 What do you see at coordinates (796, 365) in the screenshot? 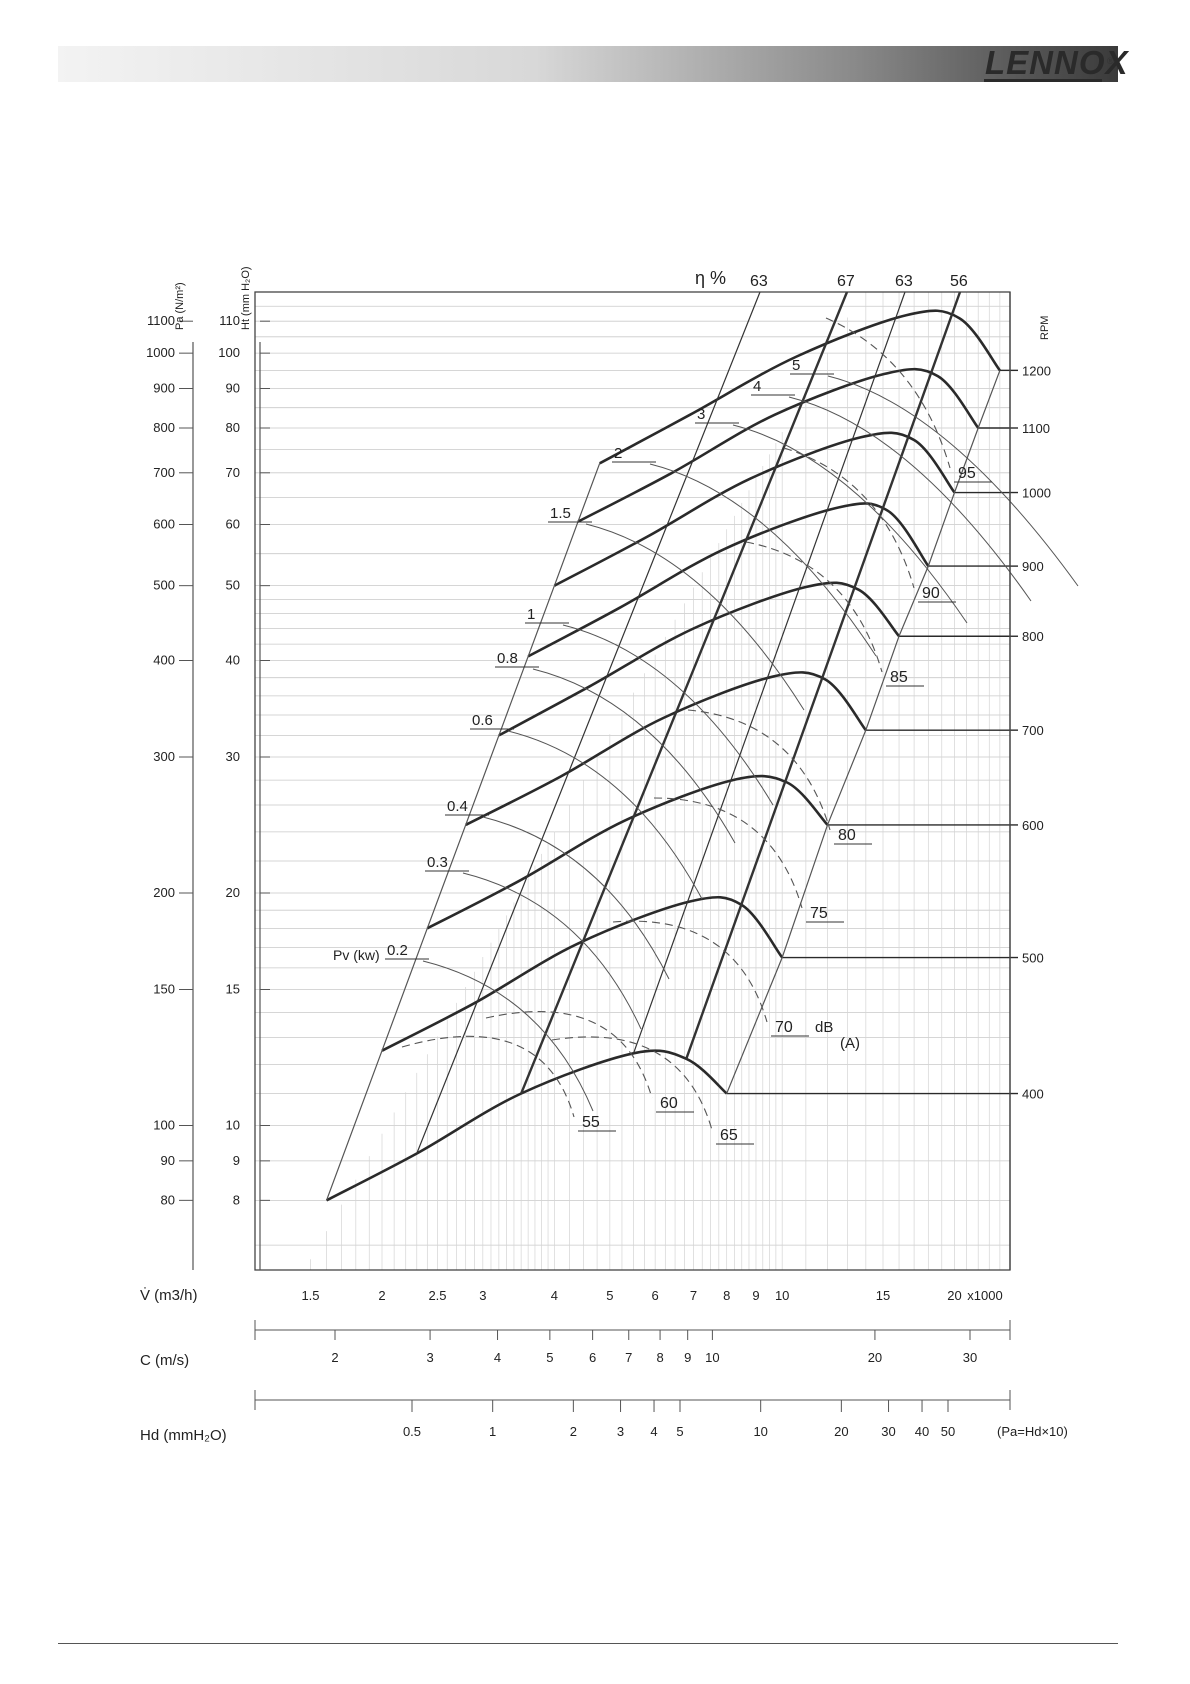
I see `pv-label: 5` at bounding box center [796, 365].